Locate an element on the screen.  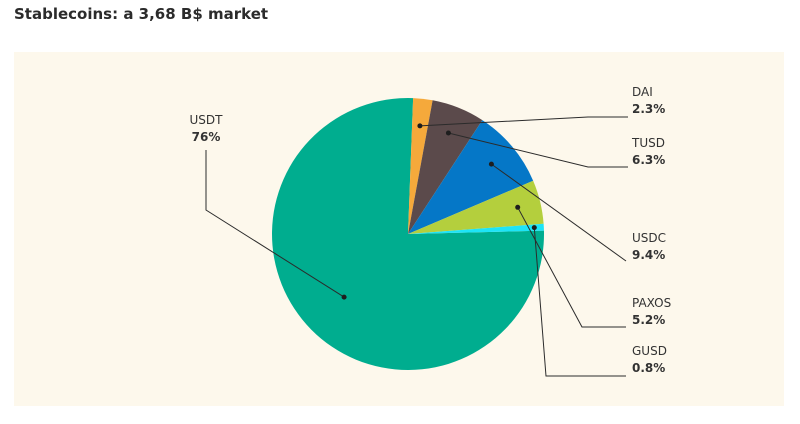
leader-line-paxos is located at coordinates (571, 267).